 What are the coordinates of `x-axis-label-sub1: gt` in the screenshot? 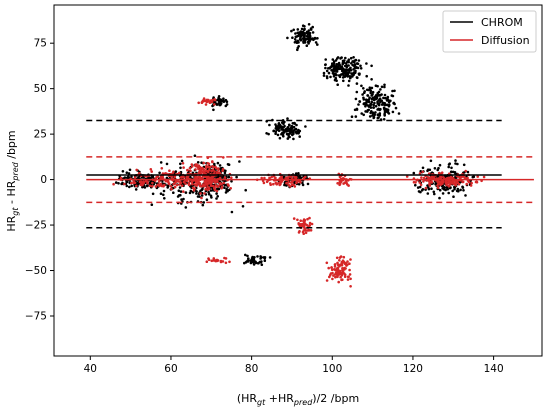 It's located at (261, 402).